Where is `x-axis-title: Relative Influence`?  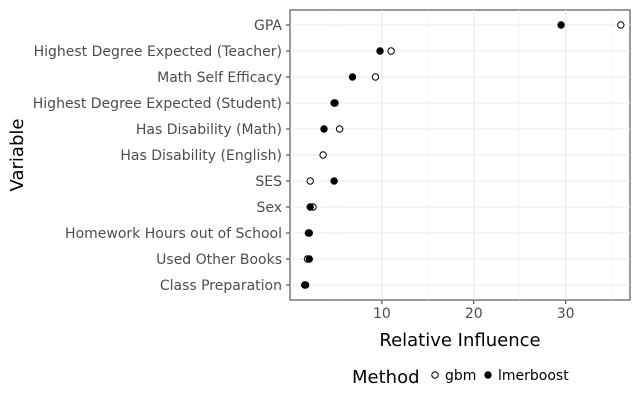
x-axis-title: Relative Influence is located at coordinates (459, 340).